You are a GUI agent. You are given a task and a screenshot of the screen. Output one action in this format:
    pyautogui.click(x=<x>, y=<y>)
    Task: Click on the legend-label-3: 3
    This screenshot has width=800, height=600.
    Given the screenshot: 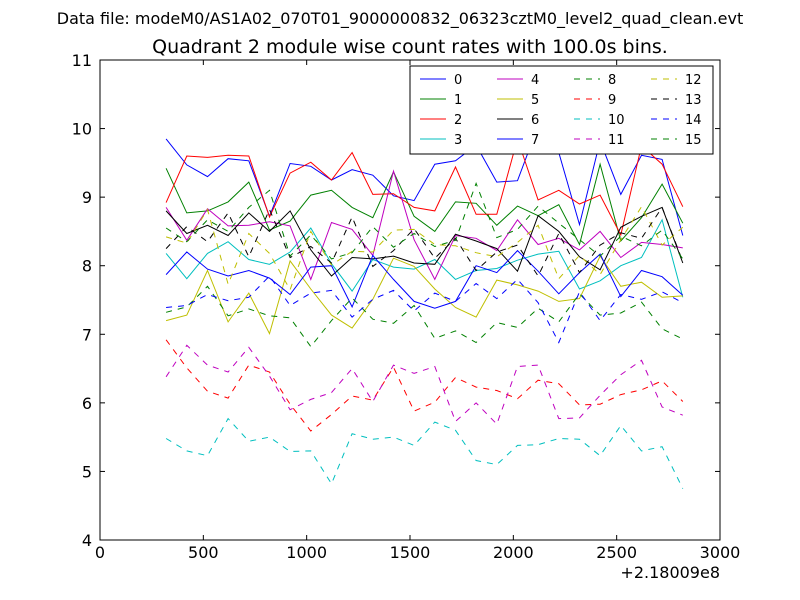 What is the action you would take?
    pyautogui.click(x=458, y=140)
    